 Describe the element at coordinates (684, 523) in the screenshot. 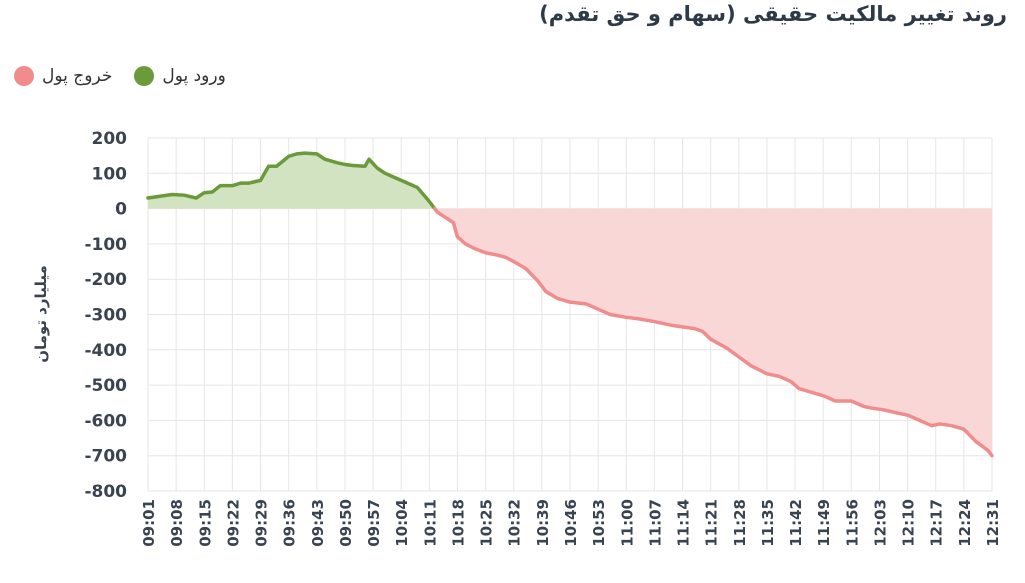

I see `x-tick-label: 11:14` at that location.